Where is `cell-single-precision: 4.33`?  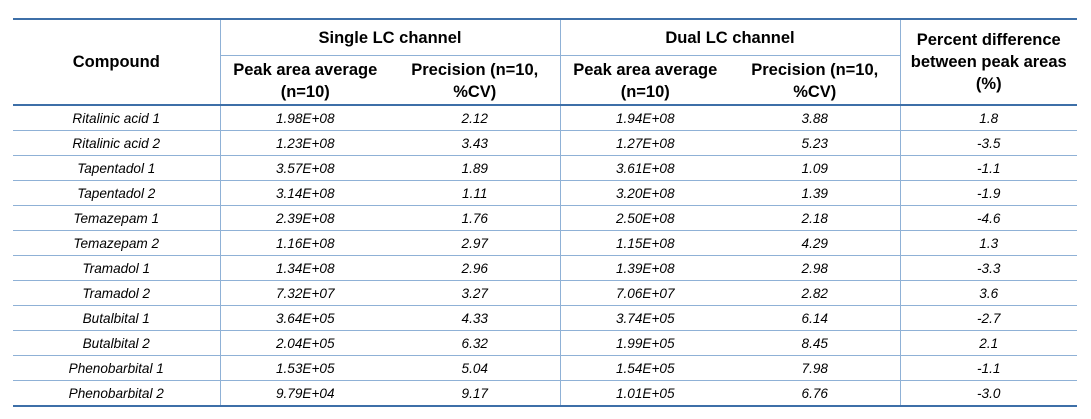
cell-single-precision: 4.33 is located at coordinates (475, 318).